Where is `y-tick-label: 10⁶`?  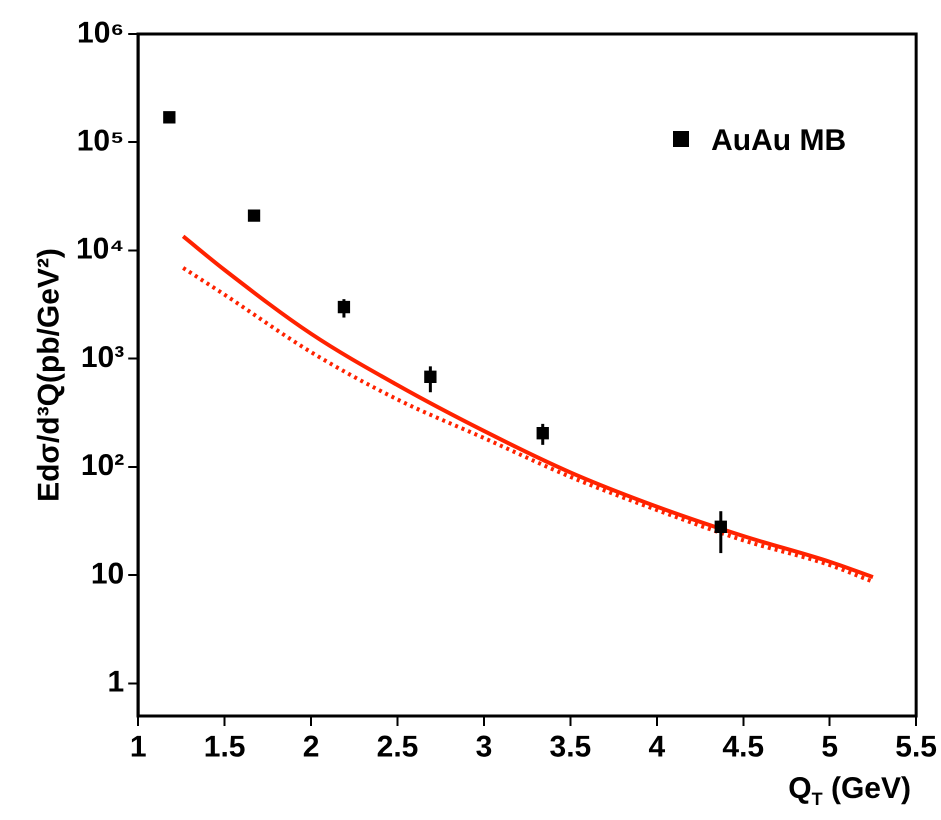 y-tick-label: 10⁶ is located at coordinates (100, 33).